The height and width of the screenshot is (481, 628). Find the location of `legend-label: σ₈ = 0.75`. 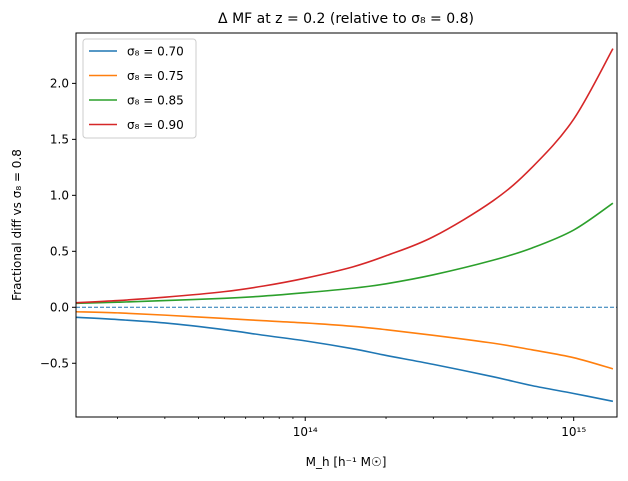

legend-label: σ₈ = 0.75 is located at coordinates (155, 76).